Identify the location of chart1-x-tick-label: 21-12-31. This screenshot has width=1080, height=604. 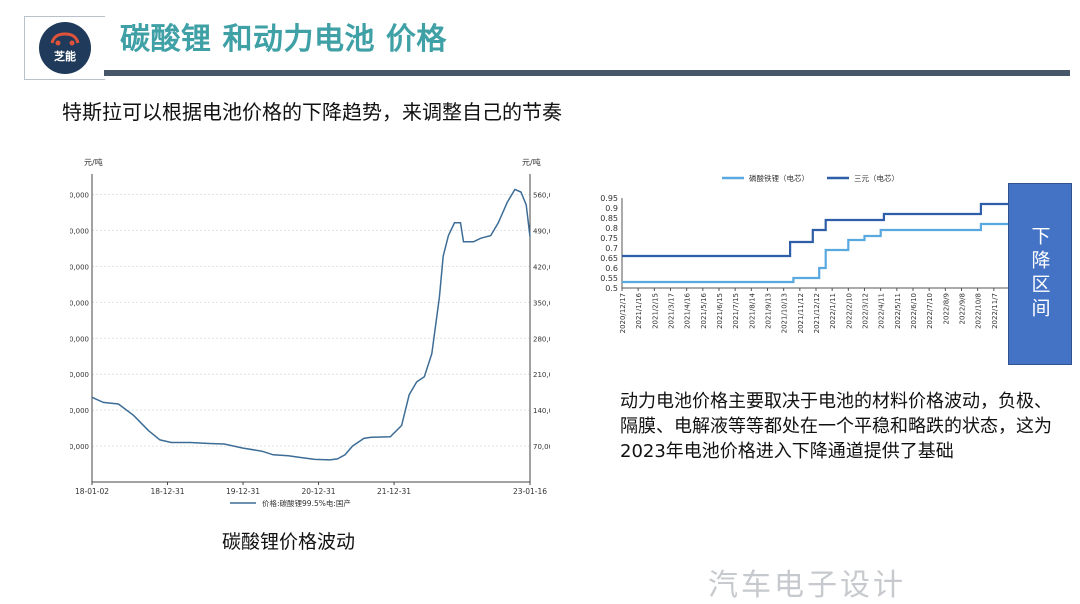
(394, 491).